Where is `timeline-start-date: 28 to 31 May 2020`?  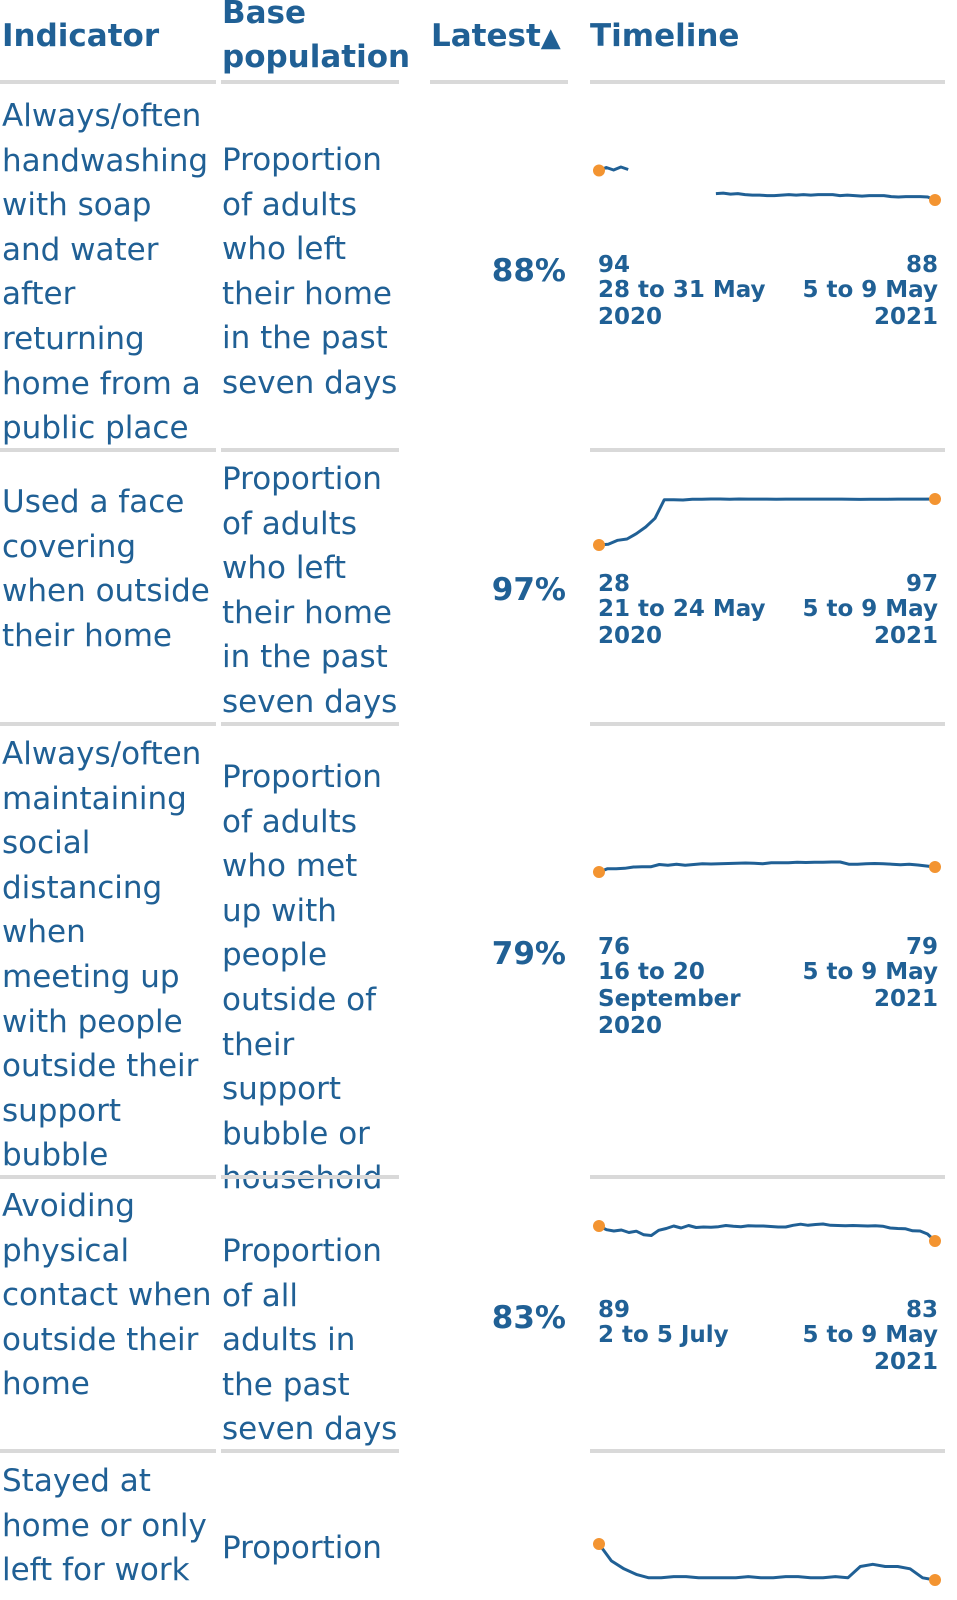 timeline-start-date: 28 to 31 May 2020 is located at coordinates (682, 303).